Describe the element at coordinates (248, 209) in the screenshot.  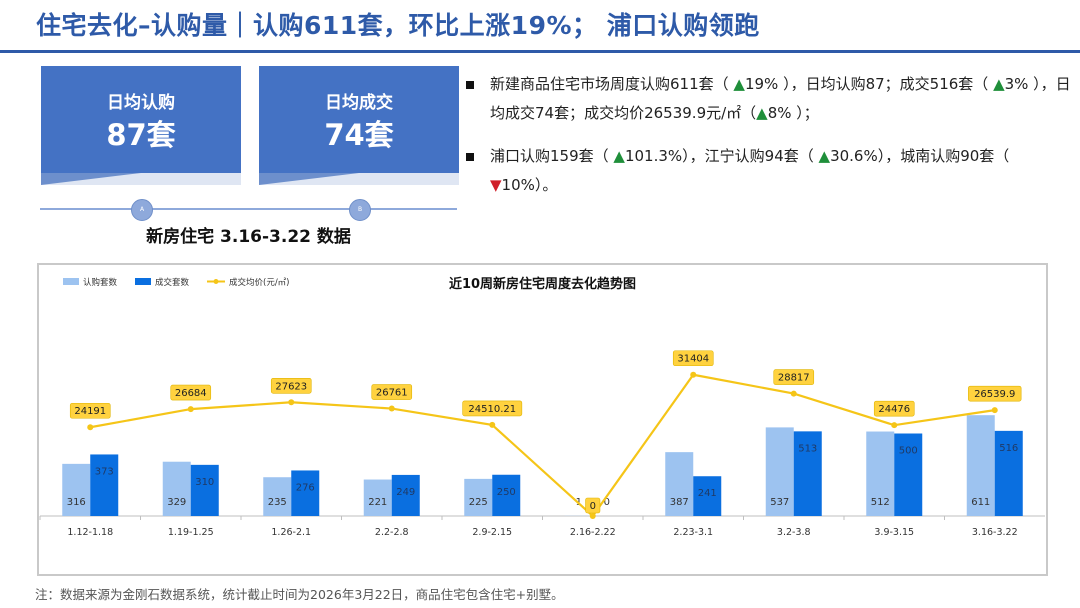
I see `timeline-line` at that location.